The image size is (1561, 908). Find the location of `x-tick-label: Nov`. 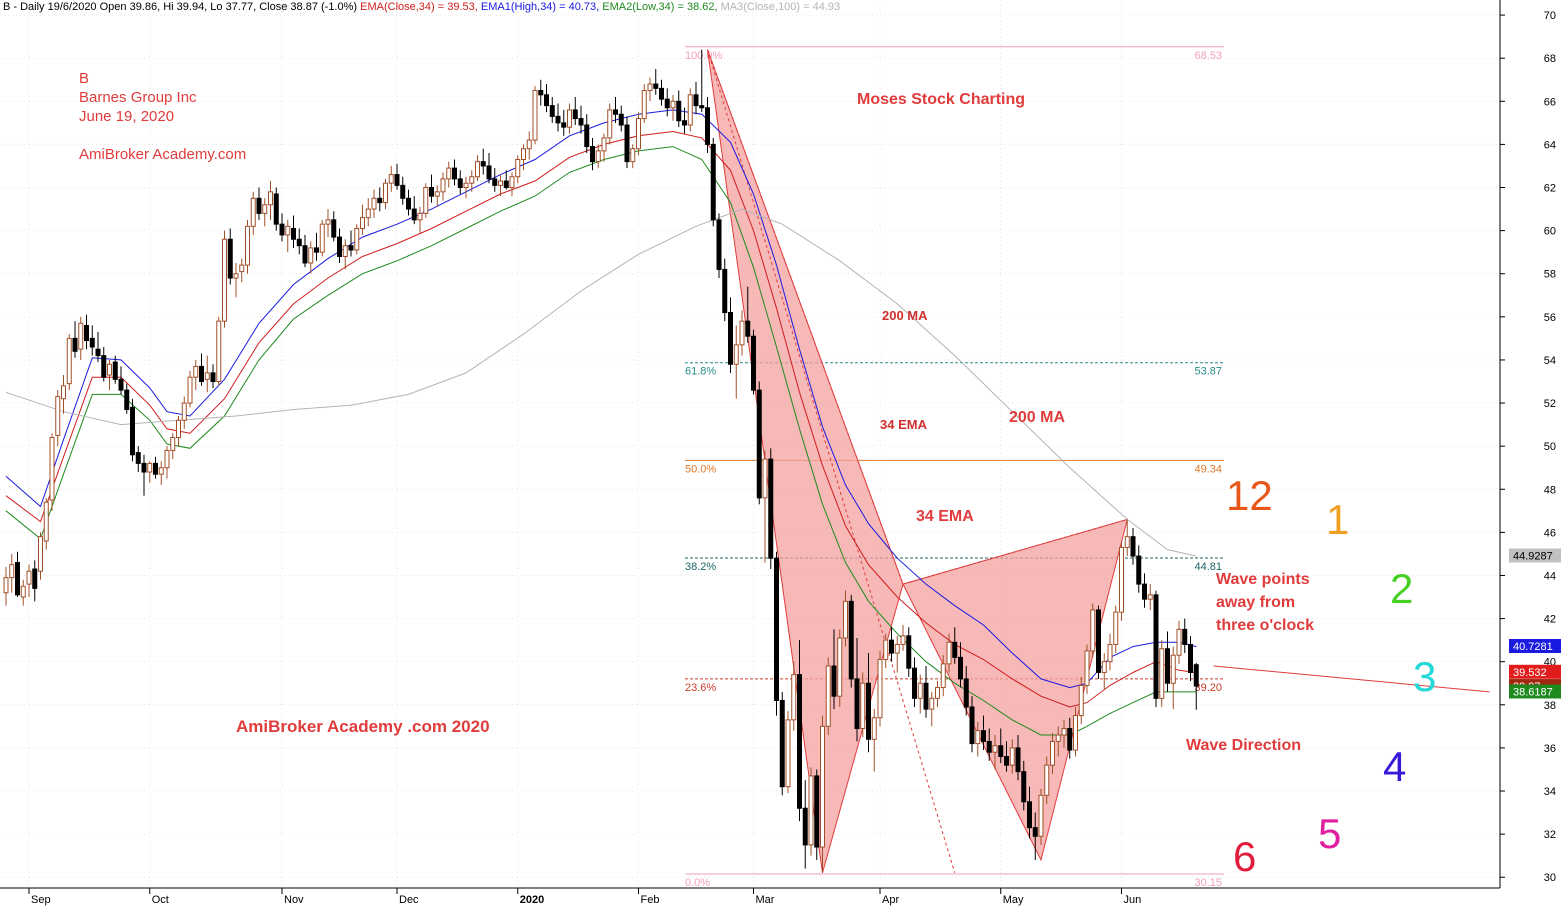

x-tick-label: Nov is located at coordinates (294, 900).